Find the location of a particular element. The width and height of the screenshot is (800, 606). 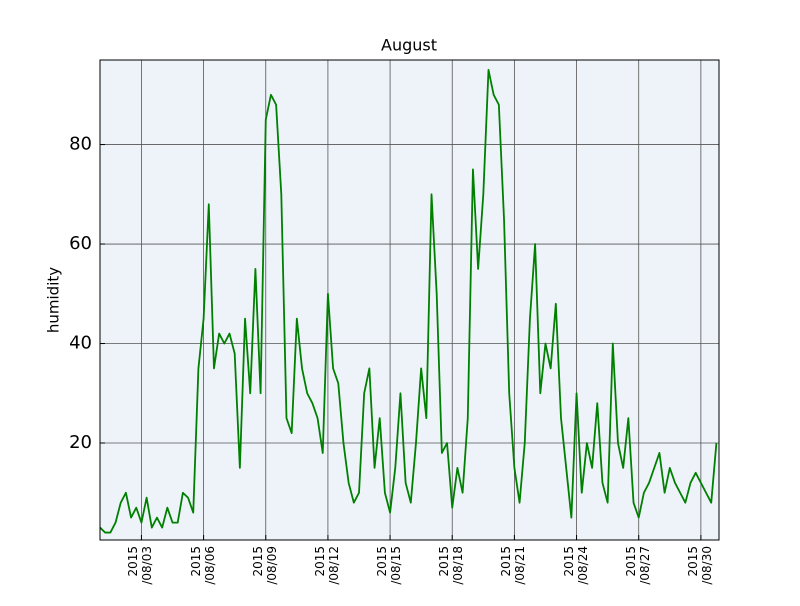

x-tick-label: 2015 /08/15 is located at coordinates (389, 565).